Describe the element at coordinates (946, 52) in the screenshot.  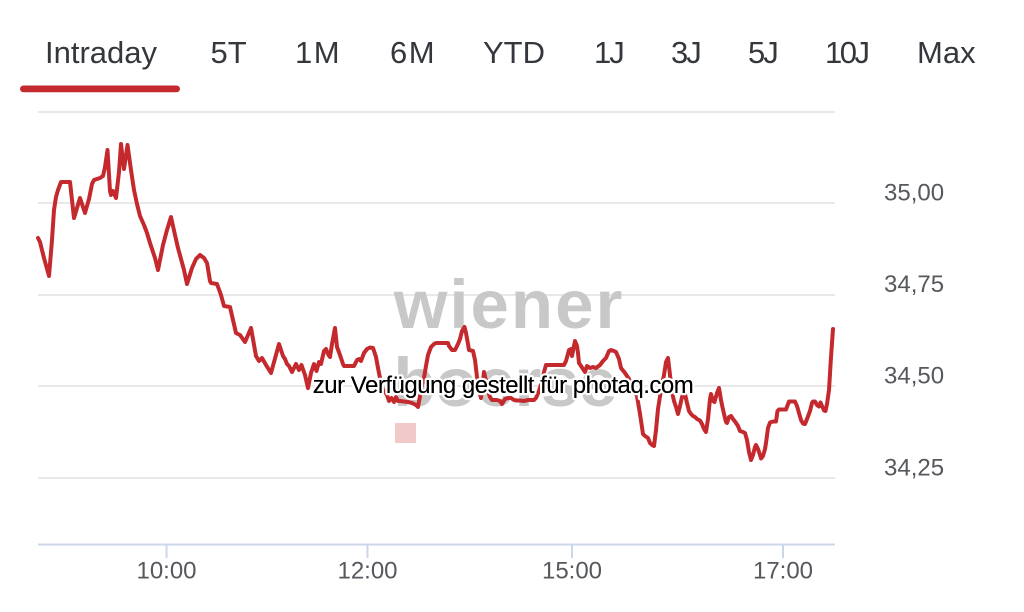
I see `svg-text: Max` at that location.